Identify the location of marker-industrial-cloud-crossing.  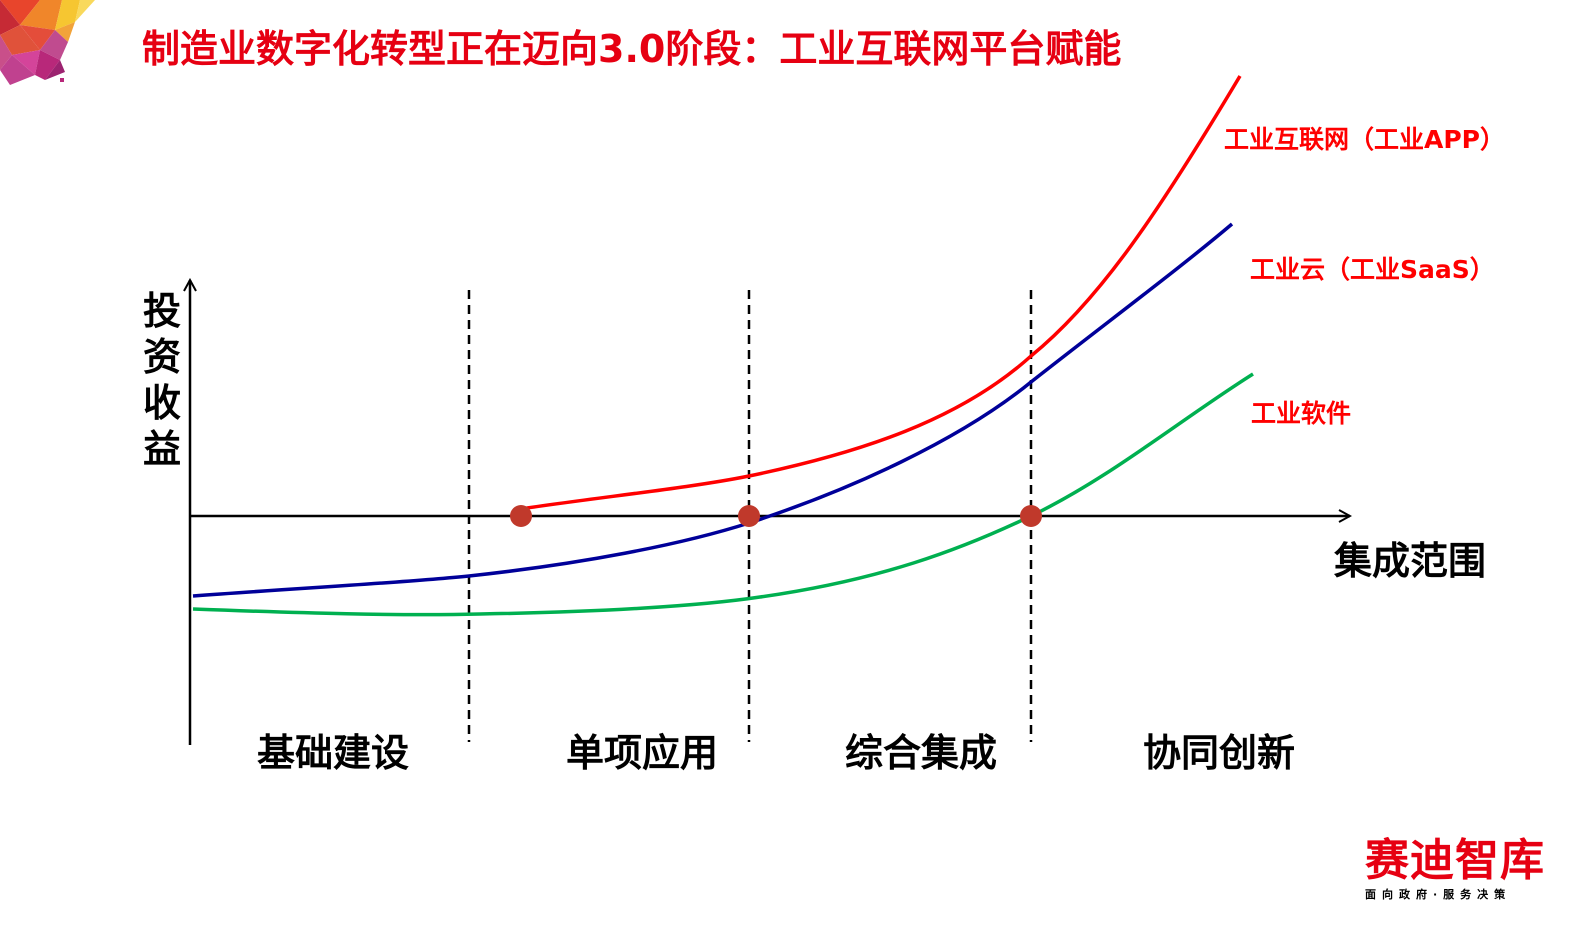
(749, 516).